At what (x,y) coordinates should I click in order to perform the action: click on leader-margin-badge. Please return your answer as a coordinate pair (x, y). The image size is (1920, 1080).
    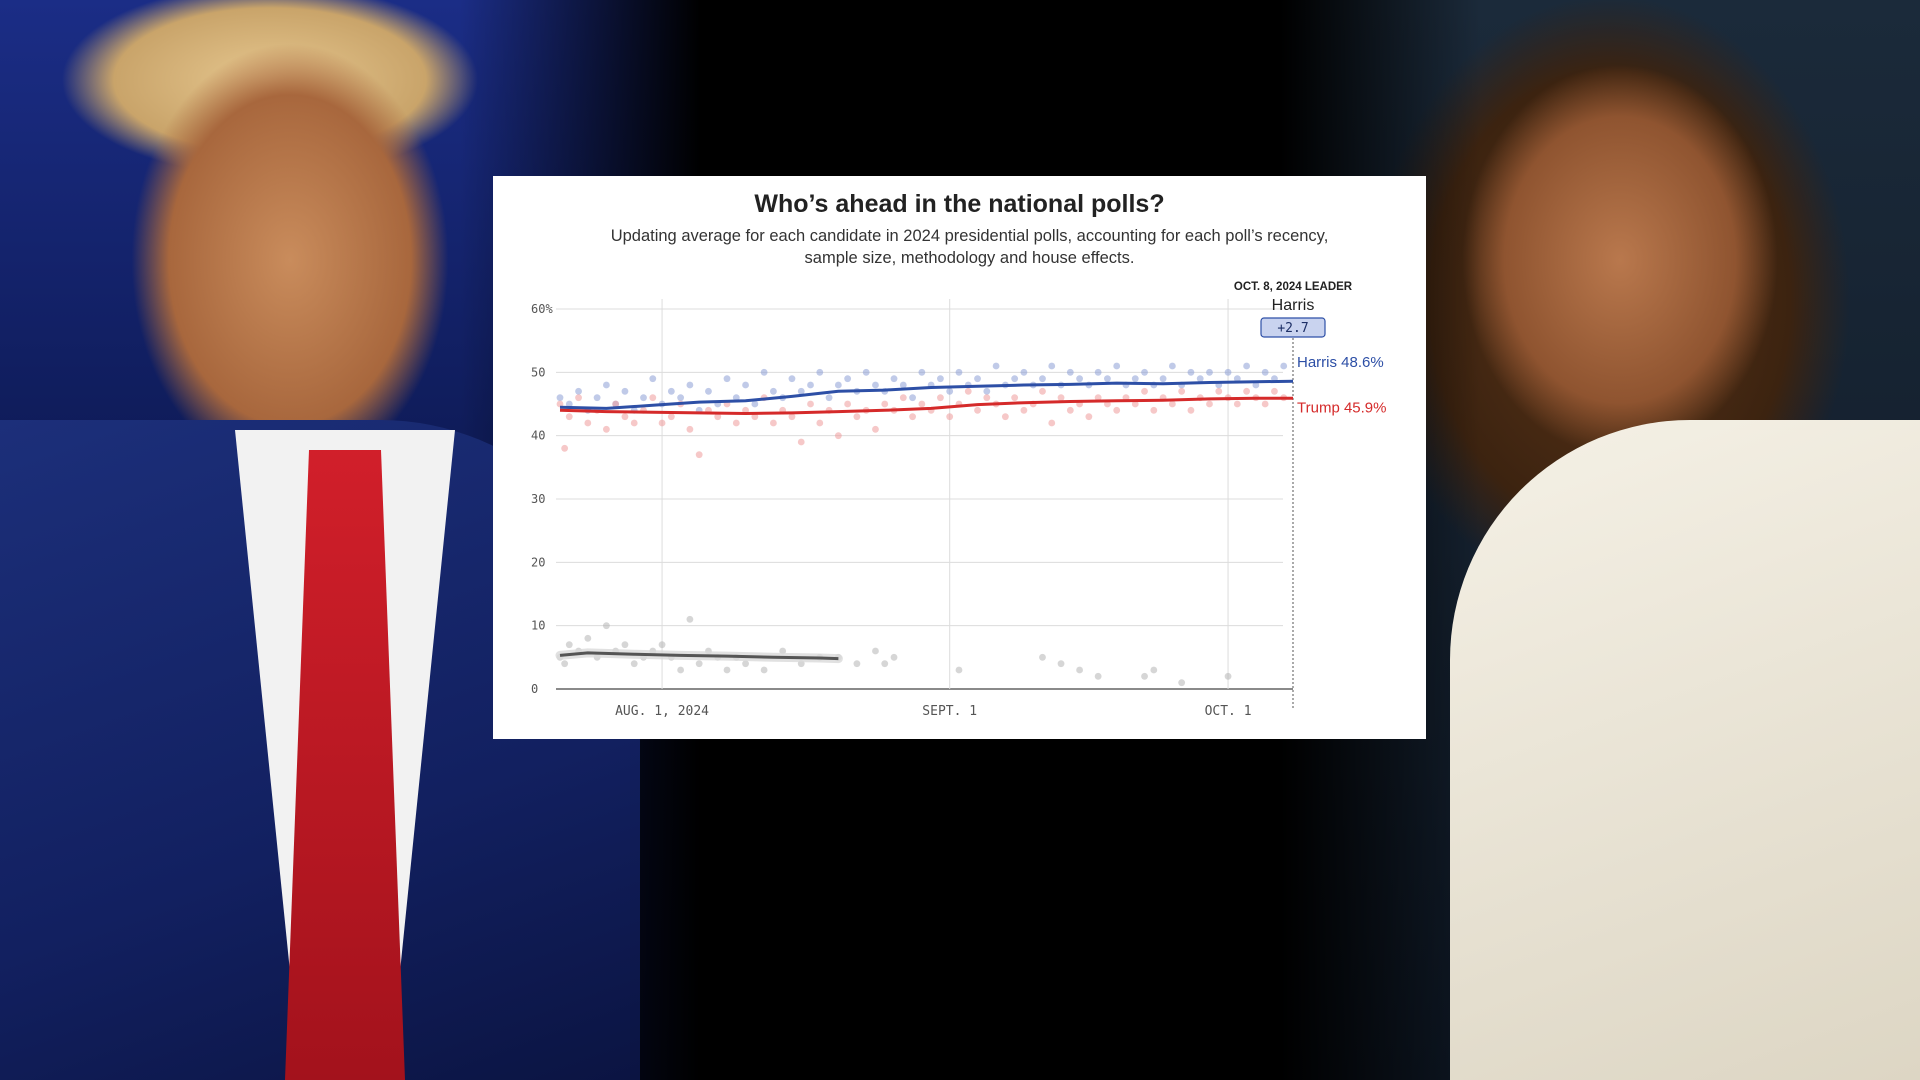
    Looking at the image, I should click on (1293, 327).